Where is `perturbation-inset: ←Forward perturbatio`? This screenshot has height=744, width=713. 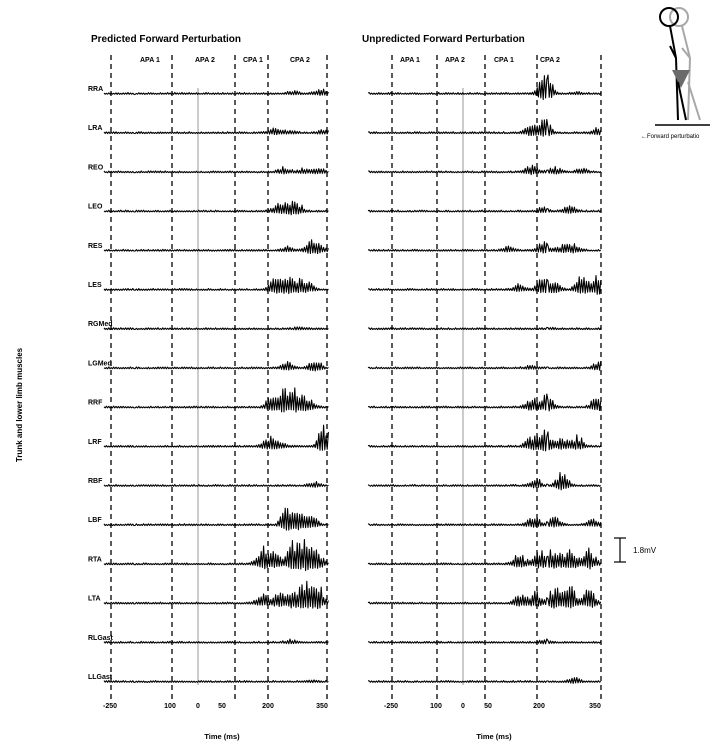 perturbation-inset: ←Forward perturbatio is located at coordinates (675, 73).